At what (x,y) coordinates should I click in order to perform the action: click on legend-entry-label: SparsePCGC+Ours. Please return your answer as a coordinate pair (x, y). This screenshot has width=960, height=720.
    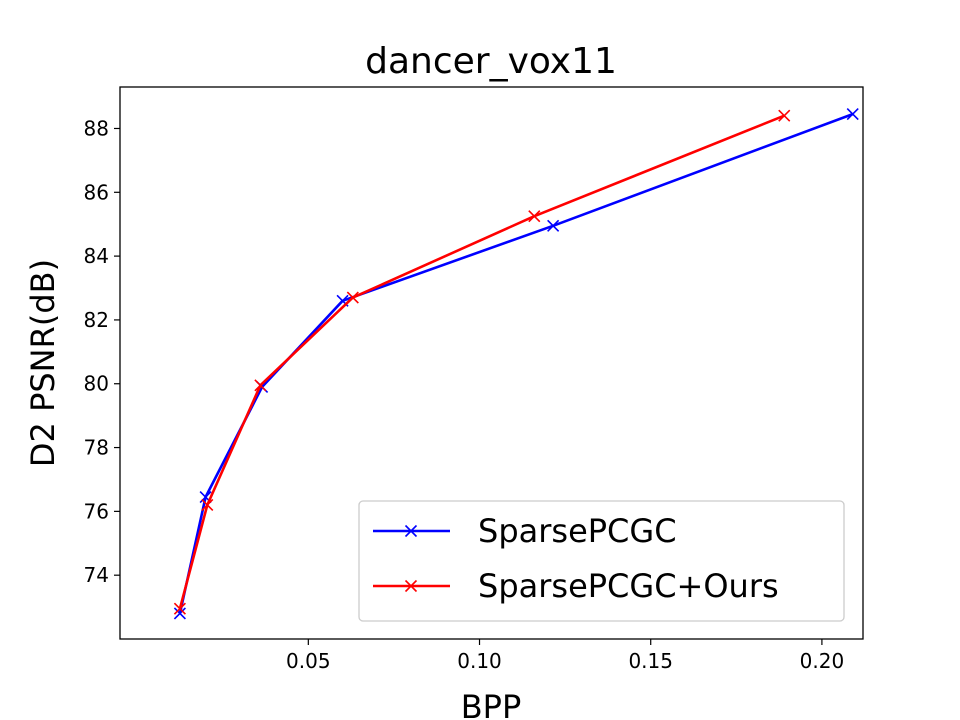
    Looking at the image, I should click on (628, 586).